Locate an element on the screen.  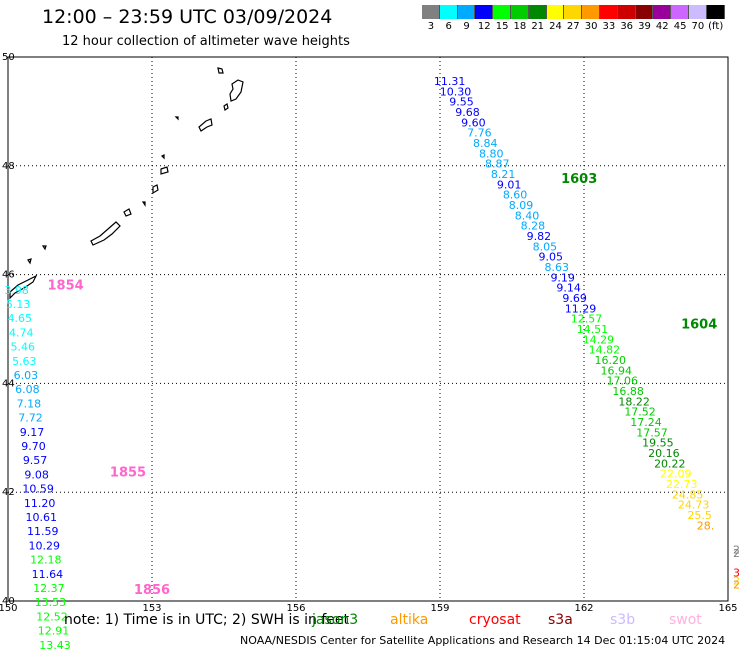
wave-height-value: 4.74 is located at coordinates (21, 332).